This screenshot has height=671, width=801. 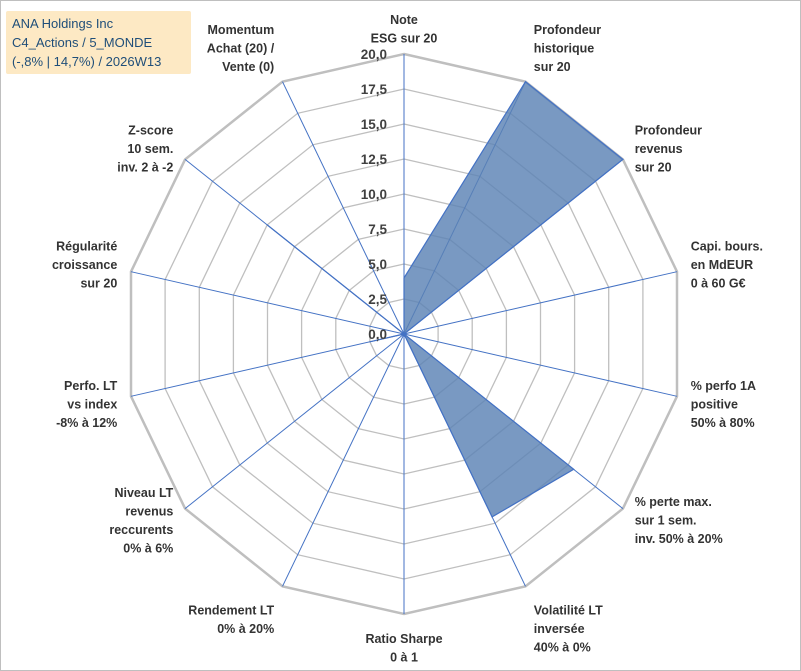 I want to click on axis-label-line: croissance, so click(x=84, y=265).